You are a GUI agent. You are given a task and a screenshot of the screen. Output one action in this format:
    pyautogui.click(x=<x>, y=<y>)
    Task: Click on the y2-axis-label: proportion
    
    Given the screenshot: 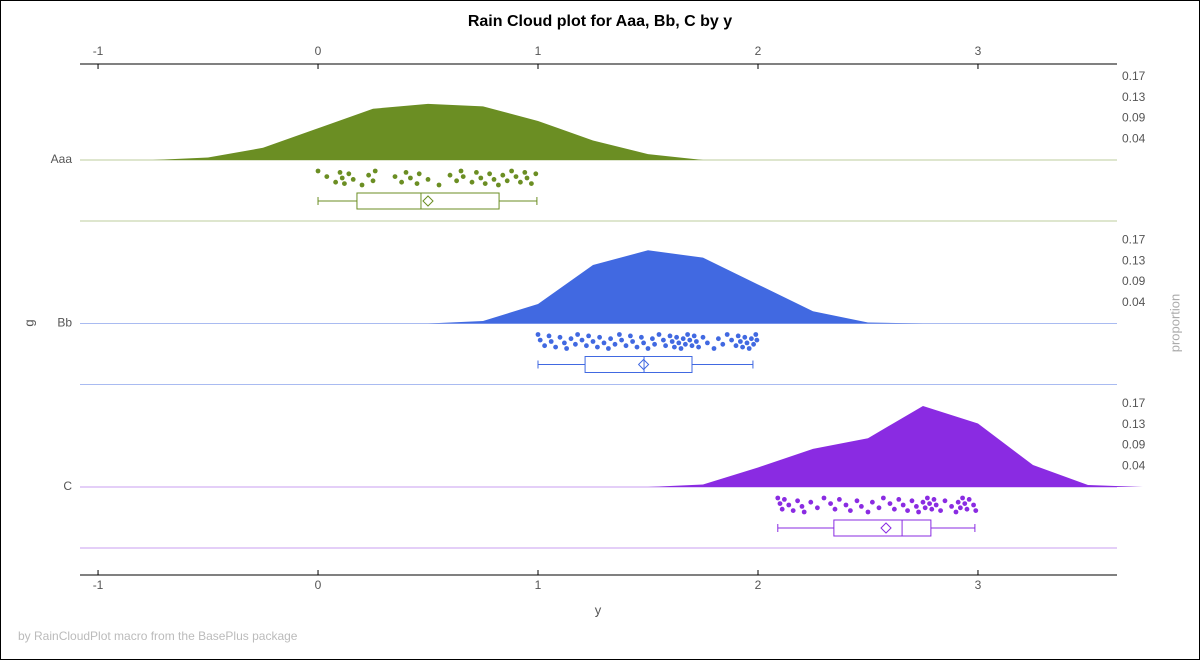 What is the action you would take?
    pyautogui.click(x=1174, y=323)
    